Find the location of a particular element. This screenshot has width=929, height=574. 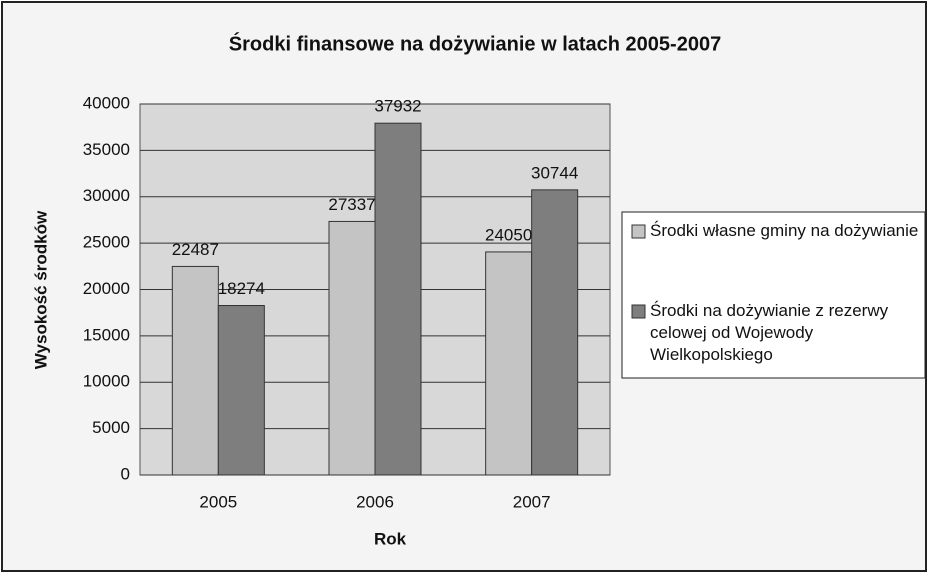

y-tick-label: 35000 is located at coordinates (106, 149).